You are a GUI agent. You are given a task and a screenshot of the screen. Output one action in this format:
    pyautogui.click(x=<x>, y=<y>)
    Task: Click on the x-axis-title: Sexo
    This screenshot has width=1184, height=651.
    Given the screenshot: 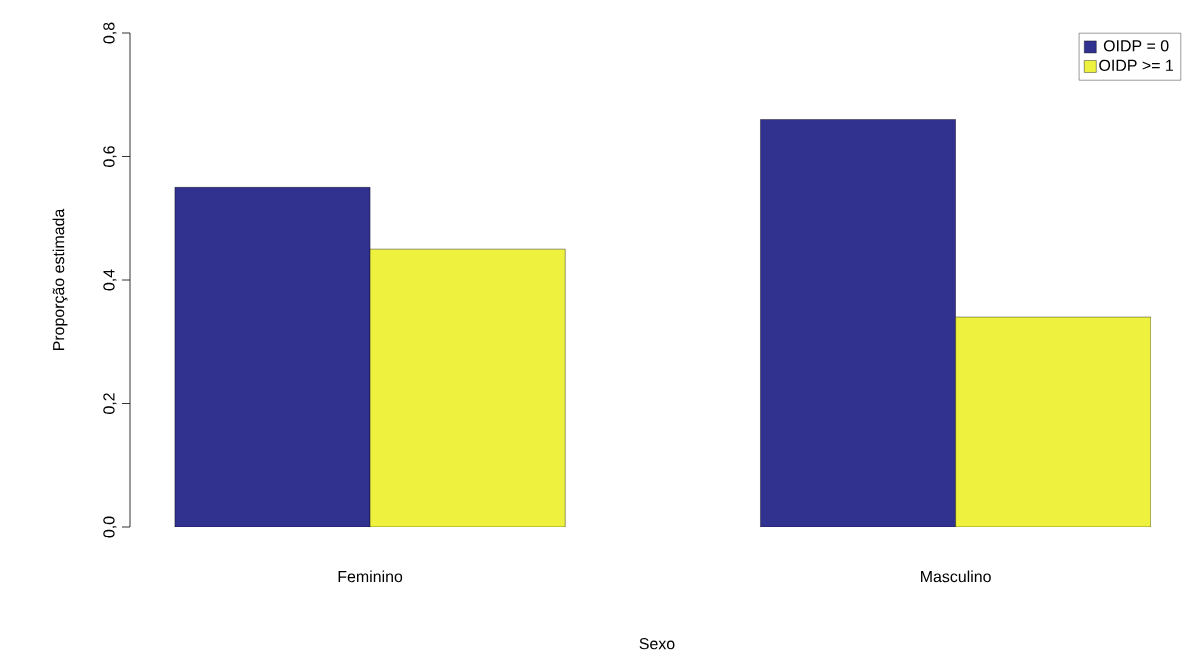 What is the action you would take?
    pyautogui.click(x=657, y=644)
    